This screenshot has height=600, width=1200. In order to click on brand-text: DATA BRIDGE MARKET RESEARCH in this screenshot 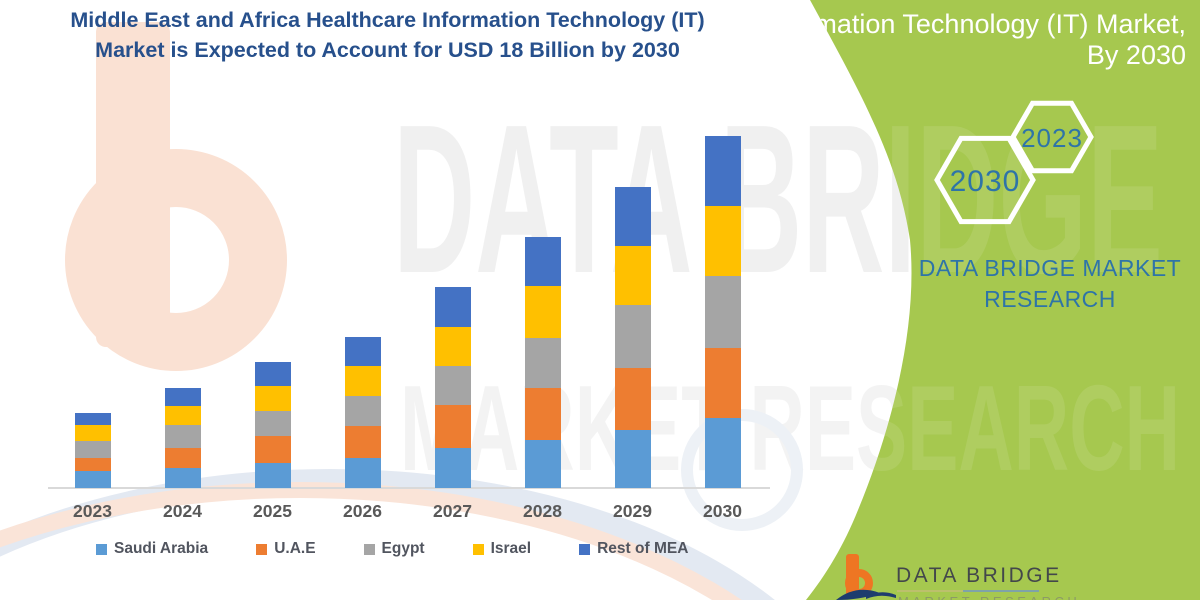, I will do `click(1045, 284)`.